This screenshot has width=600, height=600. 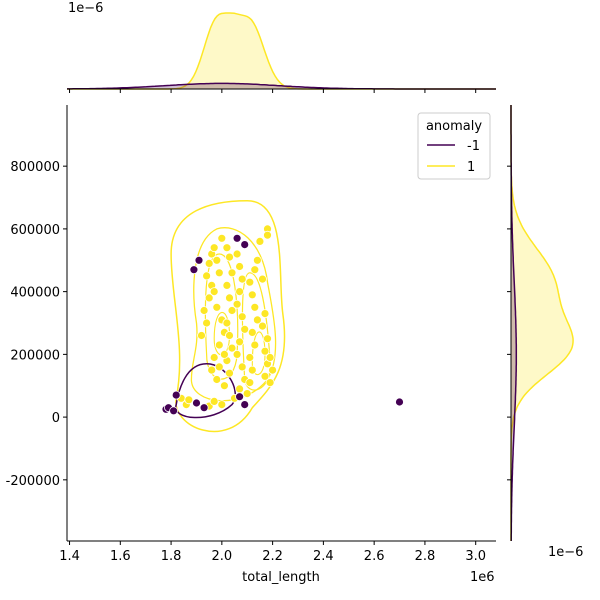 What do you see at coordinates (475, 556) in the screenshot?
I see `x-tick-label: 3.0` at bounding box center [475, 556].